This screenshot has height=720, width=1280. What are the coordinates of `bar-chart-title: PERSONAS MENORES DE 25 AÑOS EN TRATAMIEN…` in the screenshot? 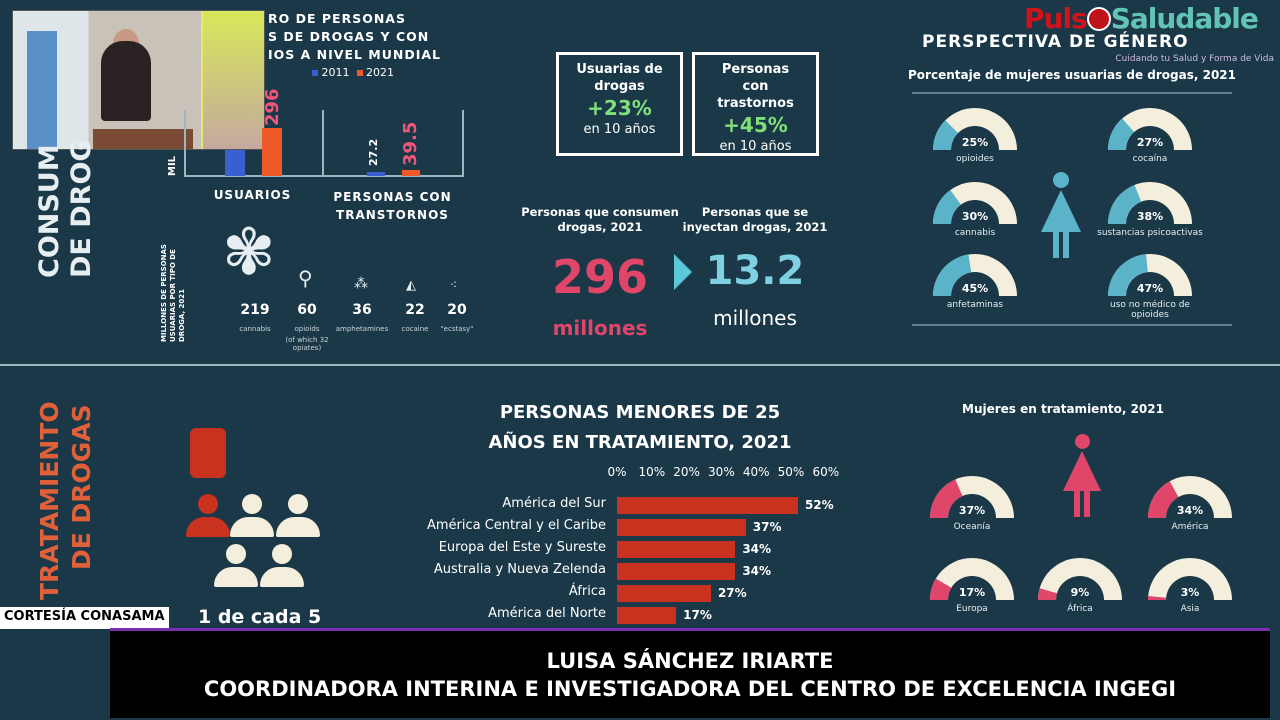 It's located at (640, 427).